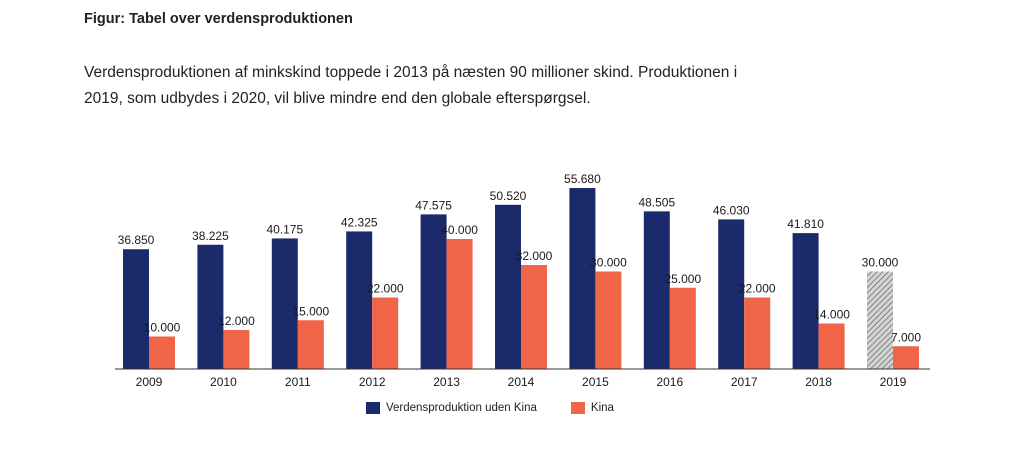 This screenshot has width=1024, height=471. What do you see at coordinates (359, 300) in the screenshot?
I see `bar-world-2012` at bounding box center [359, 300].